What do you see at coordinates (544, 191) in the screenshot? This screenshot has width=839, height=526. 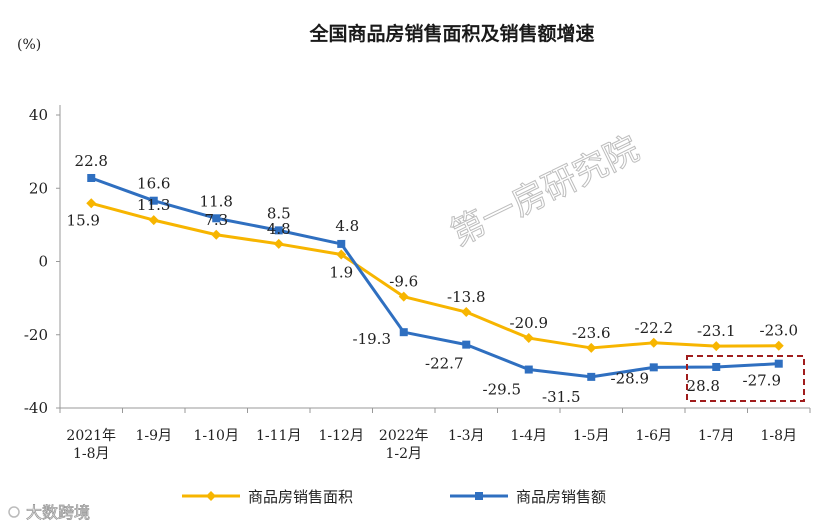 I see `watermark-text: 第一房研究院` at bounding box center [544, 191].